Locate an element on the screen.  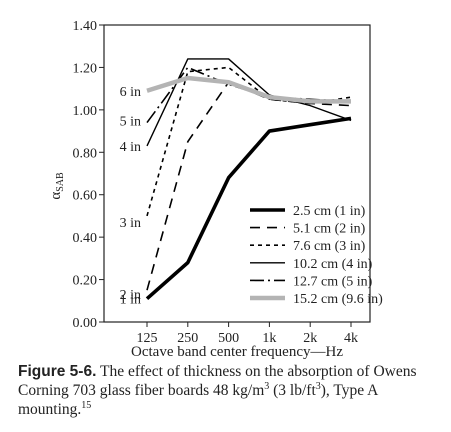
caption-sup-1: 3 is located at coordinates (267, 386).